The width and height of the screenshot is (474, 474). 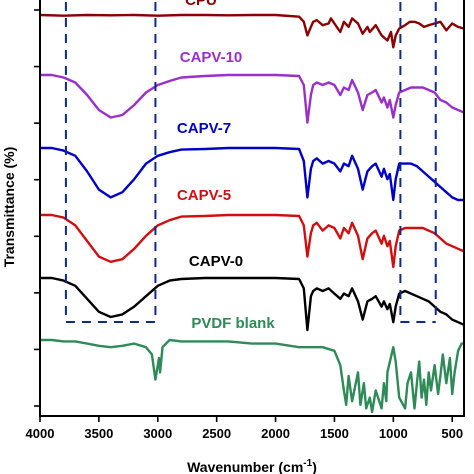 I want to click on series-labels: CPU CAPV-10 CAPV-7 CAPV-5 CAPV-0 PVDF blank, so click(x=226, y=166).